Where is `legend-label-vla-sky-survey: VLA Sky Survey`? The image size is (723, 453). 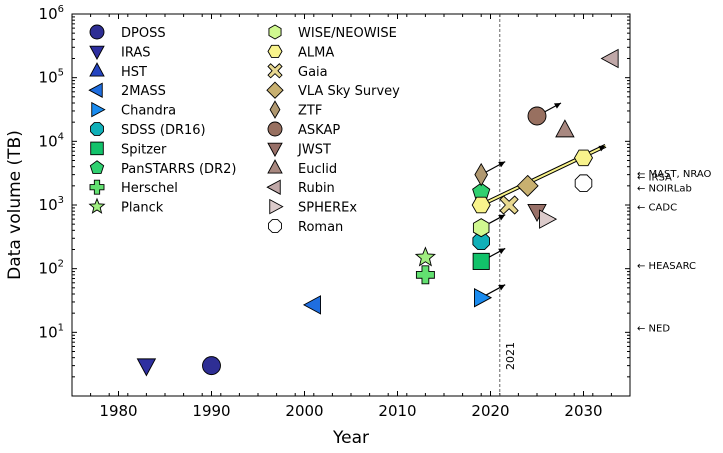
legend-label-vla-sky-survey: VLA Sky Survey is located at coordinates (349, 91).